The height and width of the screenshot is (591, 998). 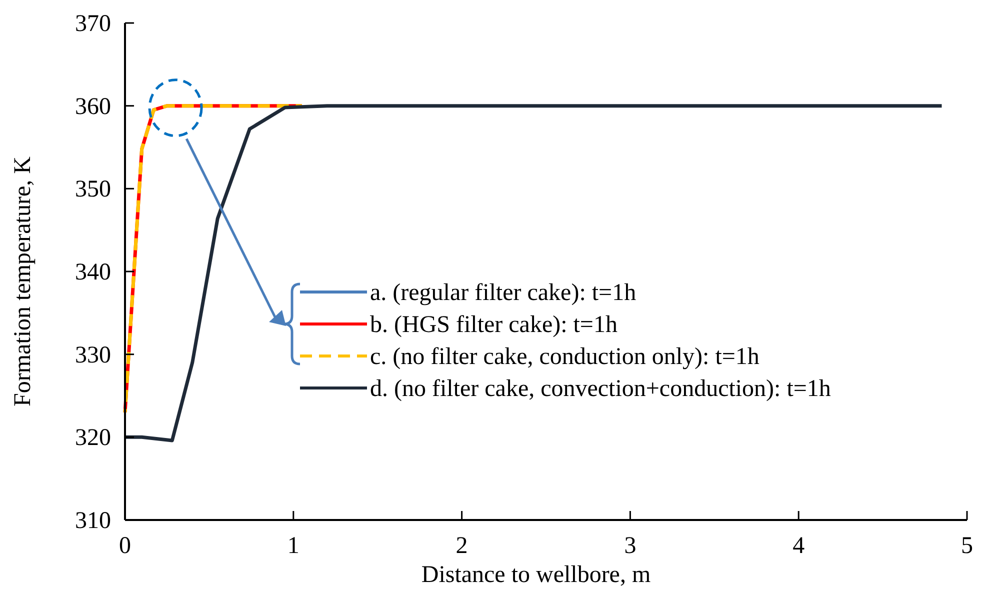 I want to click on x-tick-label: 4, so click(x=798, y=546).